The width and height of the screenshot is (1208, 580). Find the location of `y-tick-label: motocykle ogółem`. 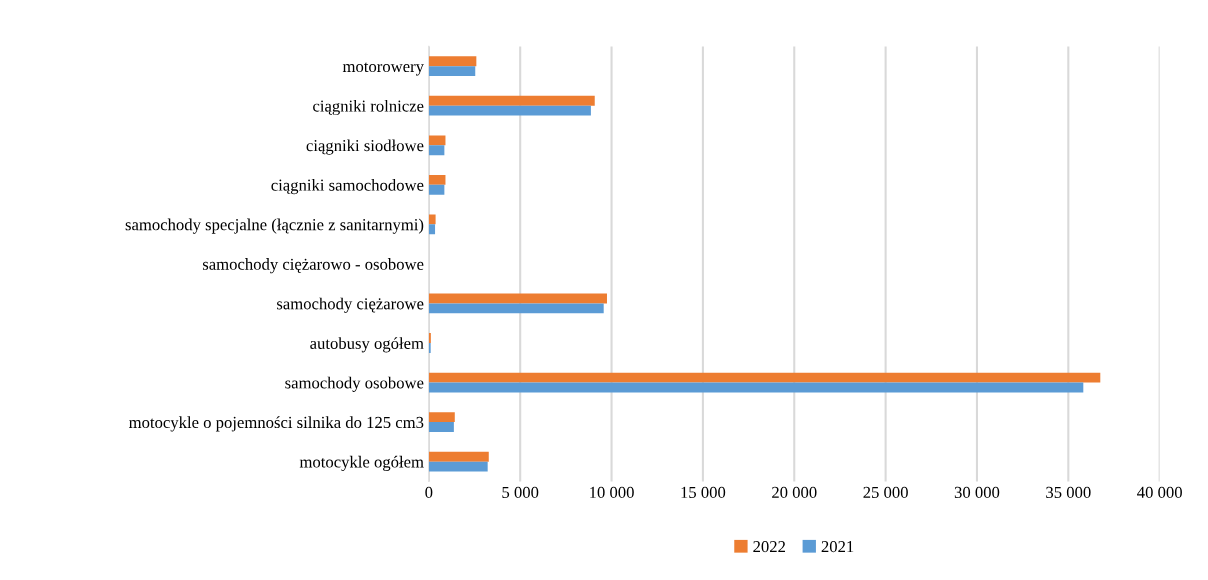

y-tick-label: motocykle ogółem is located at coordinates (361, 463).